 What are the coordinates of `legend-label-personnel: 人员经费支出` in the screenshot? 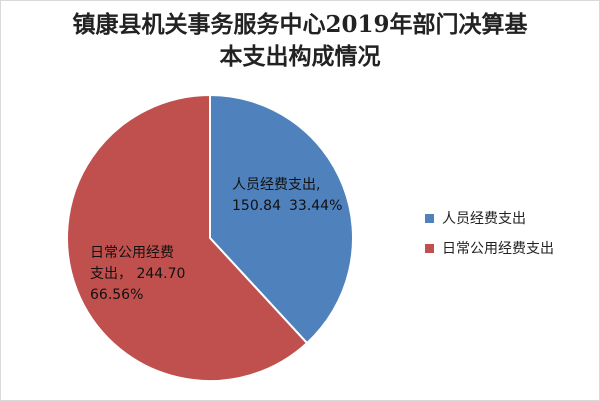 It's located at (484, 219).